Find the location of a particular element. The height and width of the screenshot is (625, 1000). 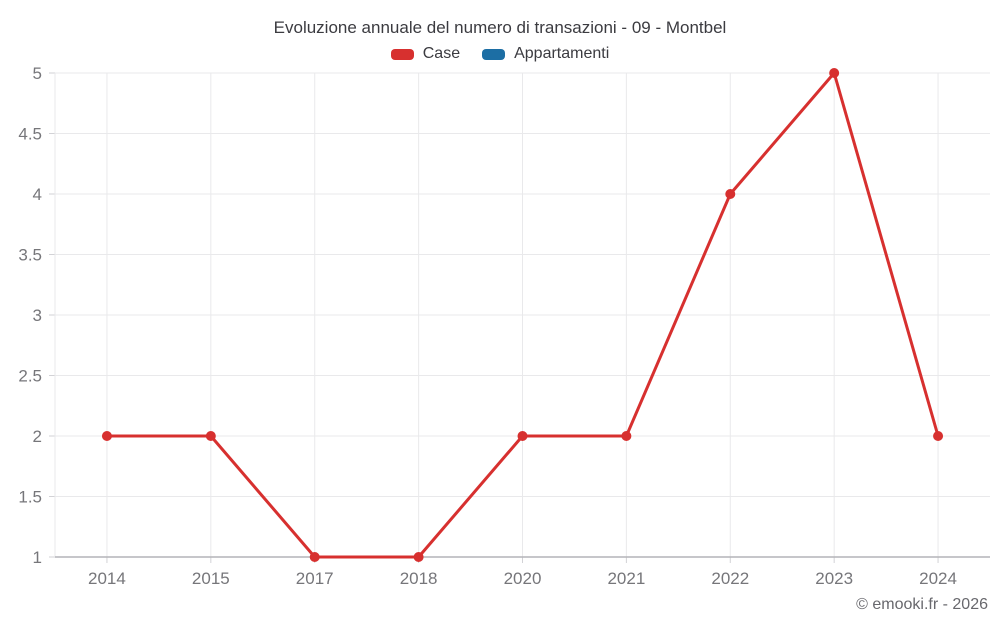

case-data-point-2021 is located at coordinates (626, 436).